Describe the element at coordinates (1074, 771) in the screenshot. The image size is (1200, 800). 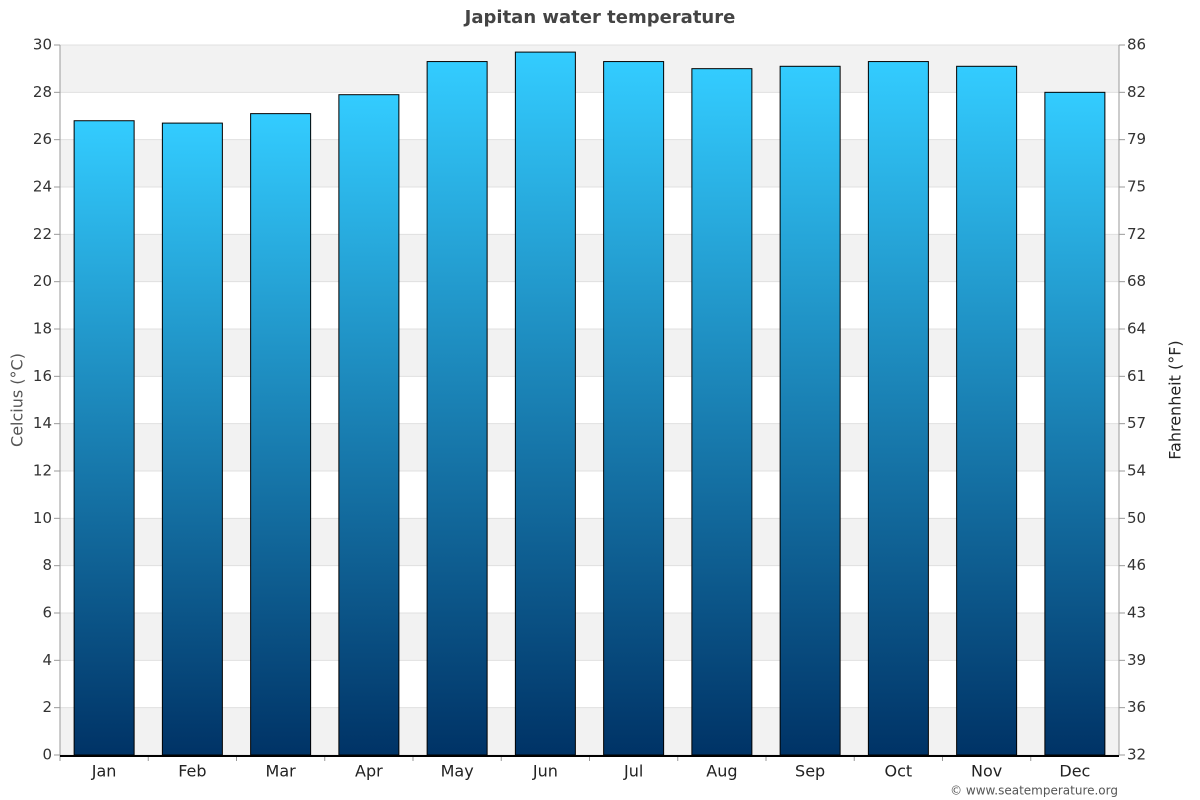
I see `x-tick-label: Dec` at that location.